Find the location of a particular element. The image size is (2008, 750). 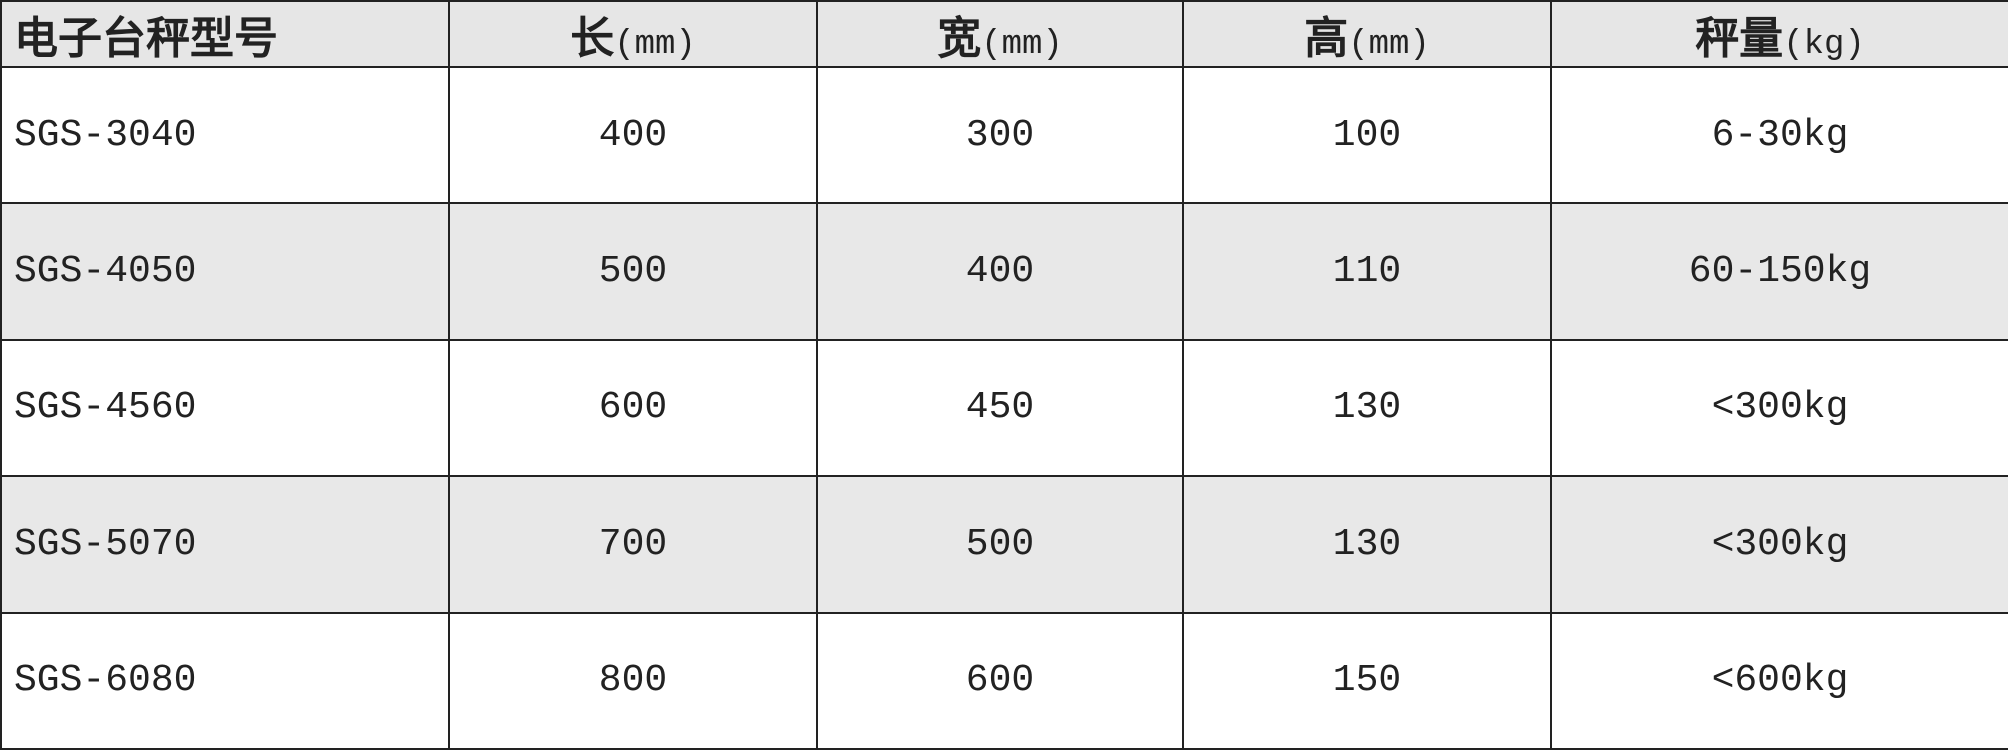

cell-length: 700 is located at coordinates (633, 544).